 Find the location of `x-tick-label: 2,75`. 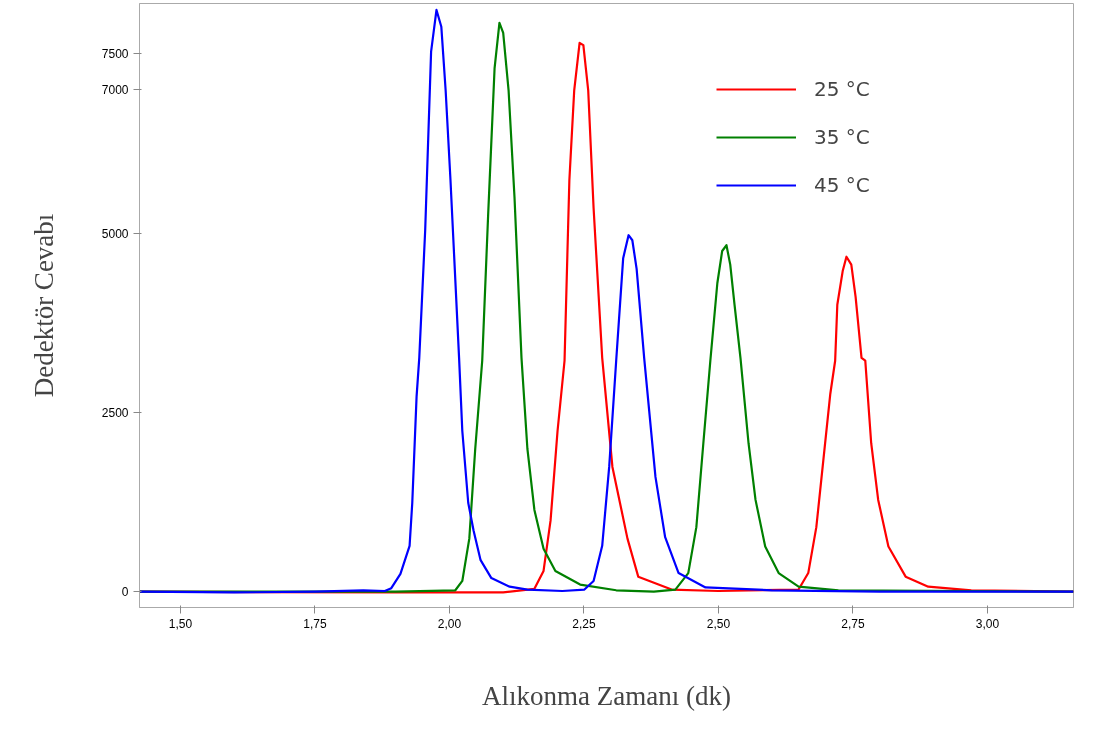

x-tick-label: 2,75 is located at coordinates (853, 623).